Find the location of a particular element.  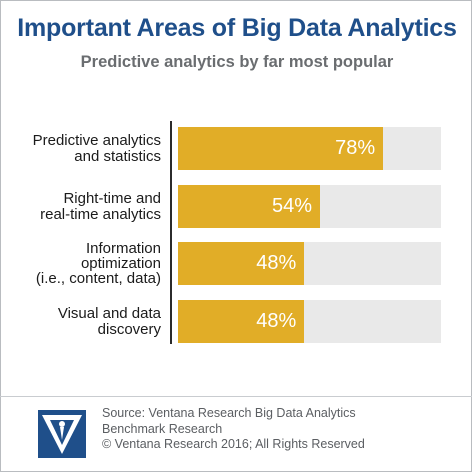

ventana-logo-icon is located at coordinates (62, 434).